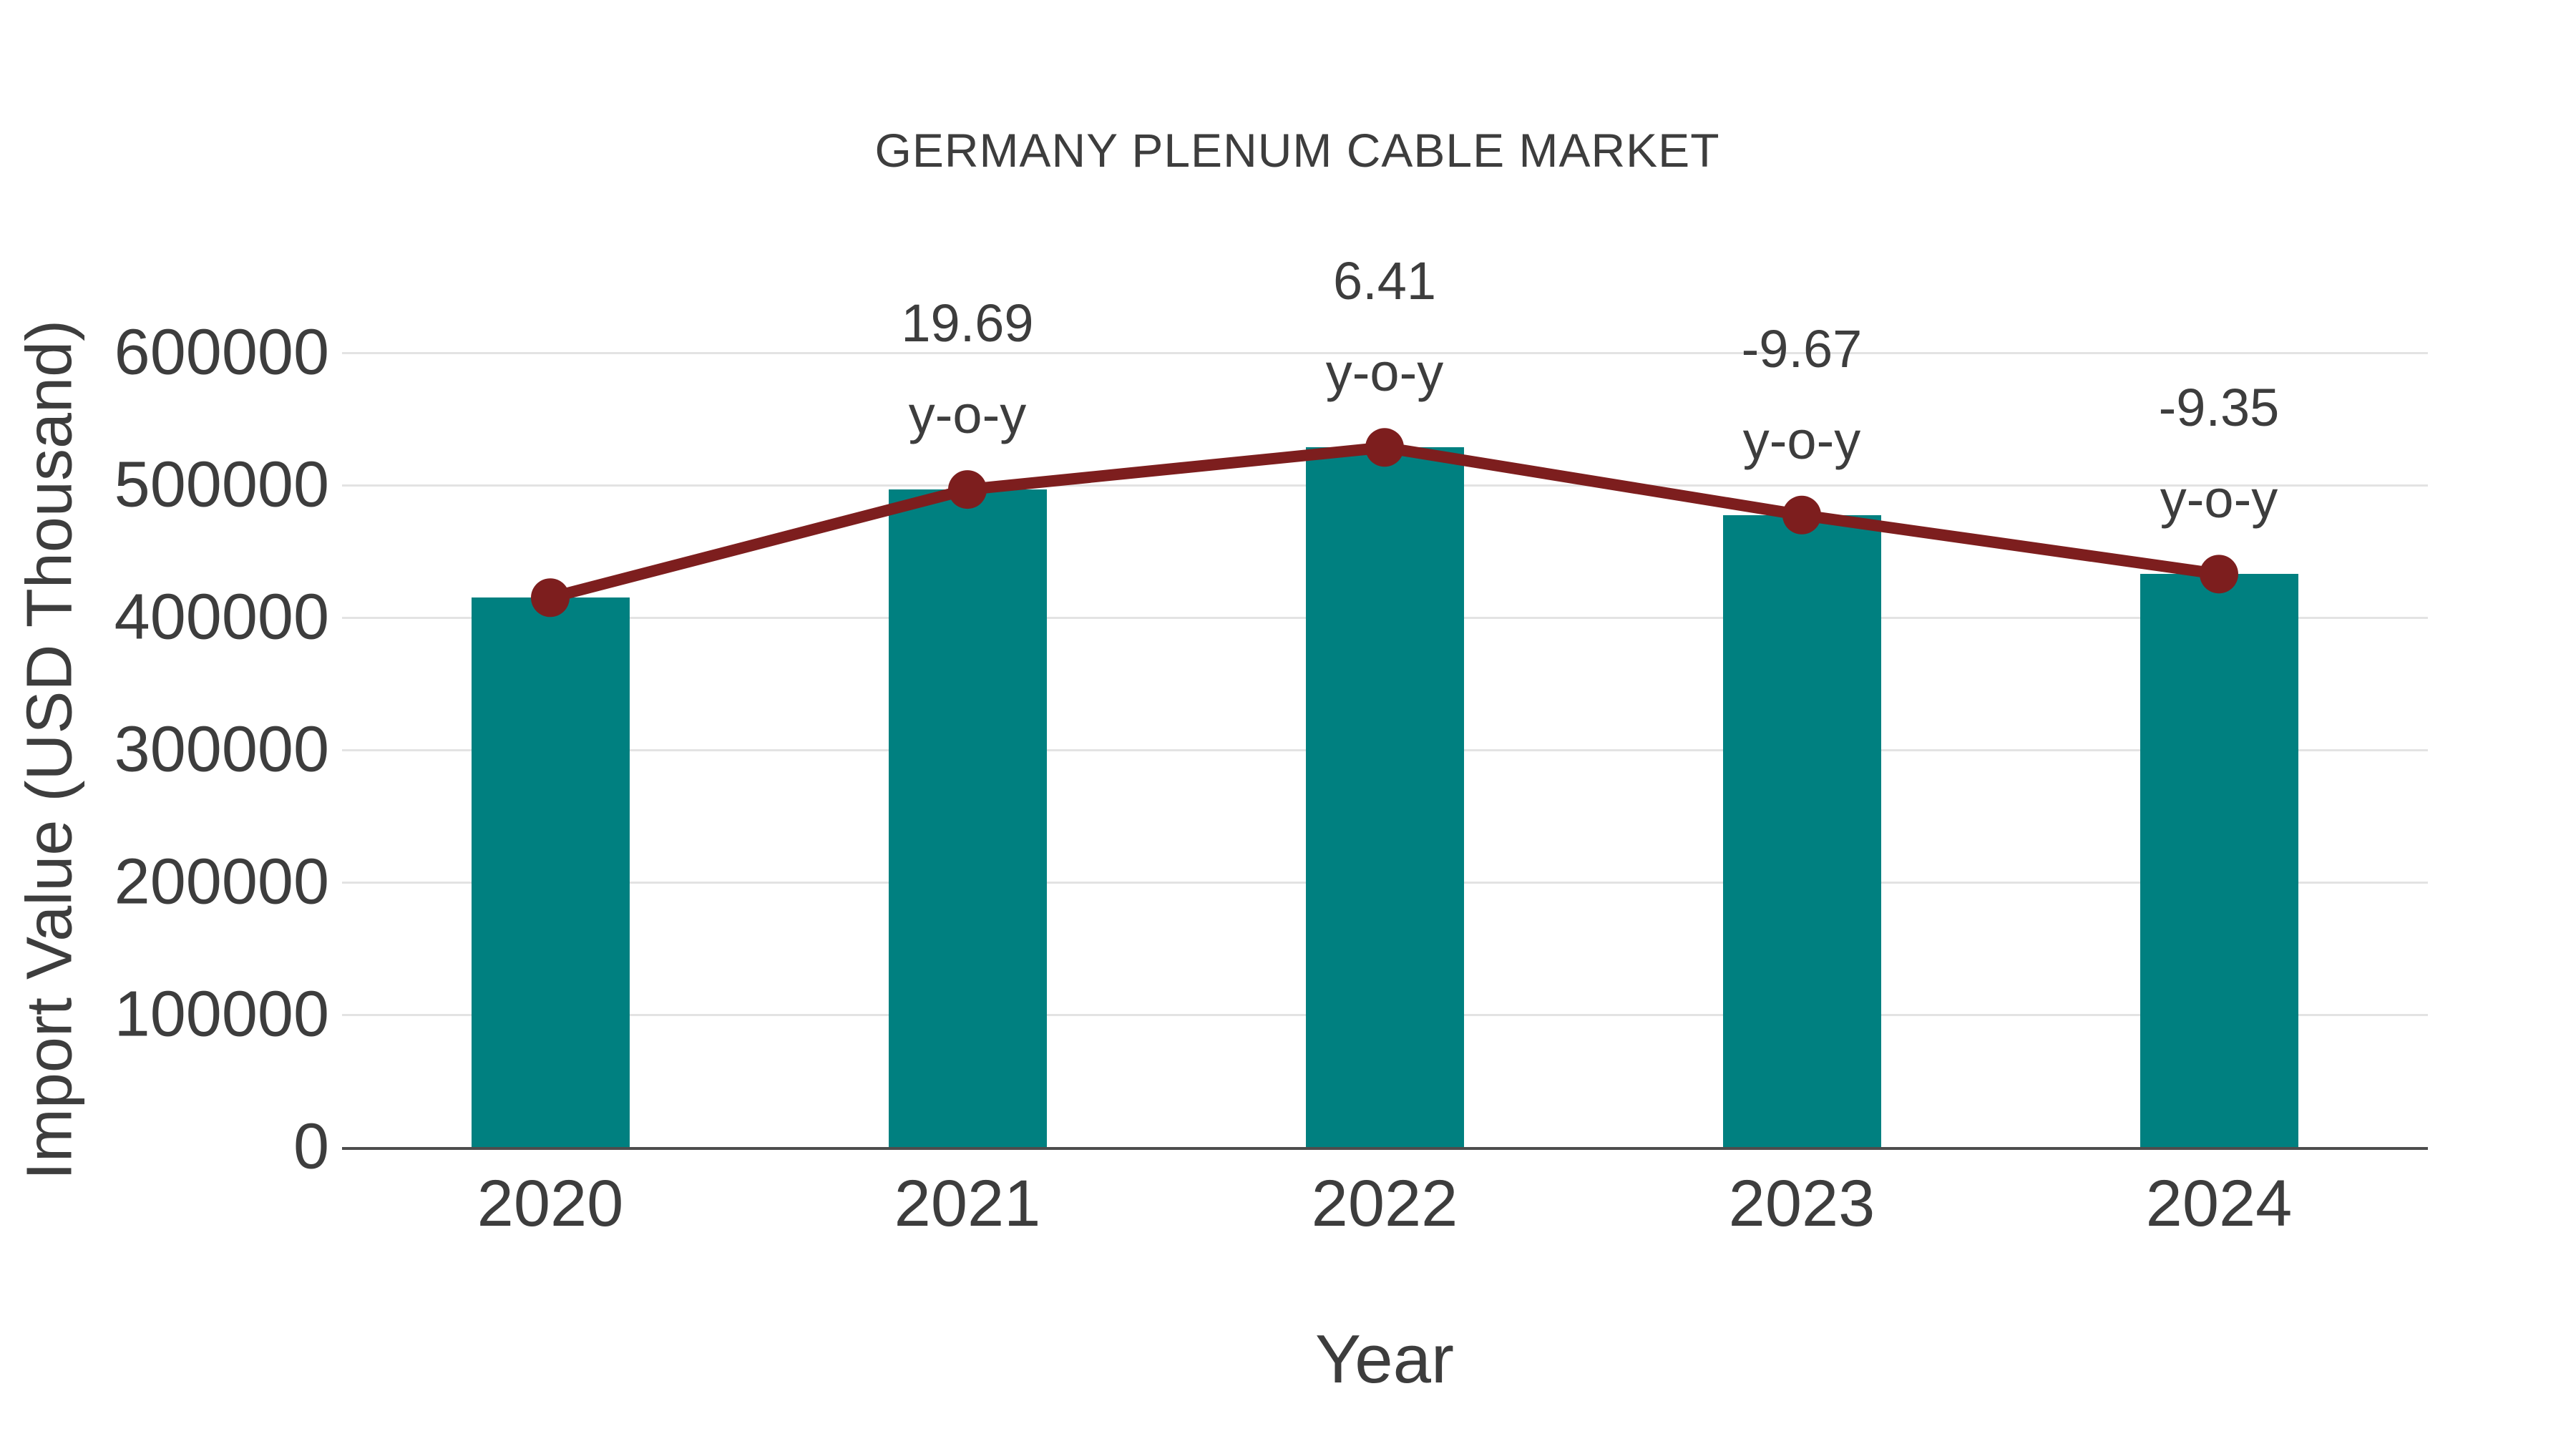 The height and width of the screenshot is (1449, 2576). I want to click on bar-2022, so click(1384, 797).